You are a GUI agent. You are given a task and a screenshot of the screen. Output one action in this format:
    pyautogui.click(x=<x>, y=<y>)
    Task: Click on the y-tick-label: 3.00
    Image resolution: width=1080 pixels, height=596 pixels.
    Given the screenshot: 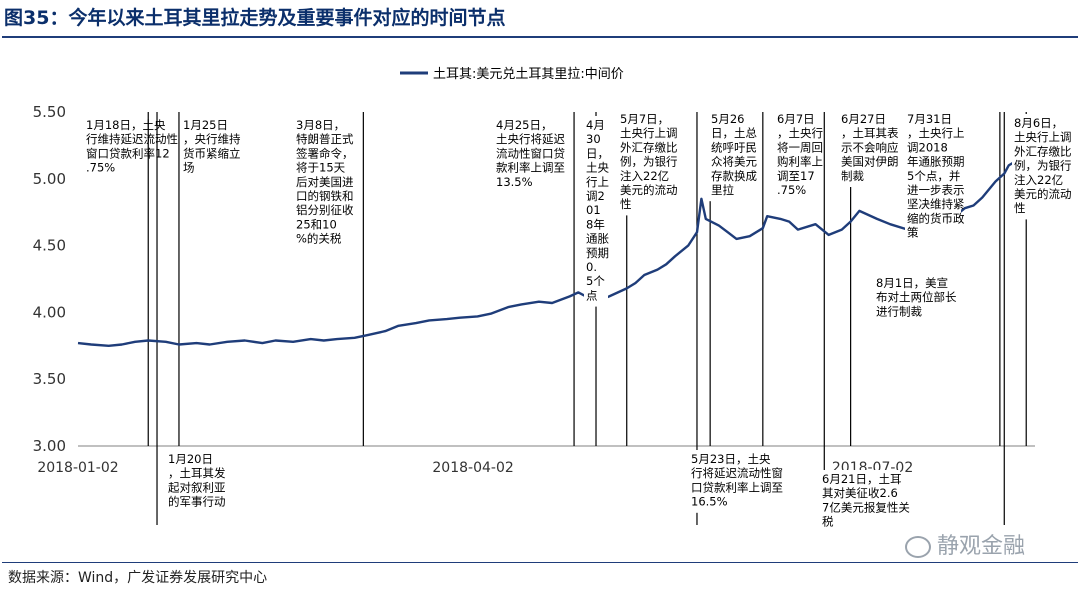 What is the action you would take?
    pyautogui.click(x=49, y=446)
    